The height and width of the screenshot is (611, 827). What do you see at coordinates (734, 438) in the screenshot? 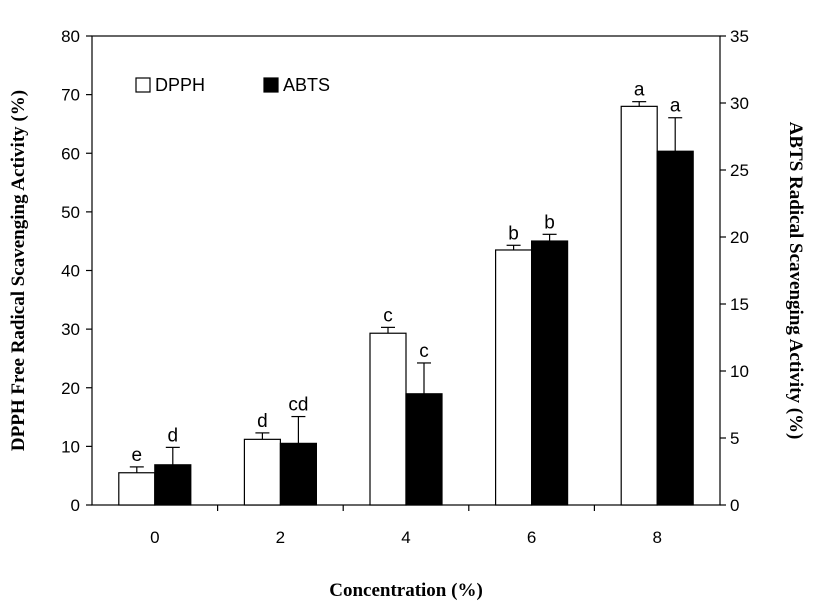
I see `right-tick-label: 5` at bounding box center [734, 438].